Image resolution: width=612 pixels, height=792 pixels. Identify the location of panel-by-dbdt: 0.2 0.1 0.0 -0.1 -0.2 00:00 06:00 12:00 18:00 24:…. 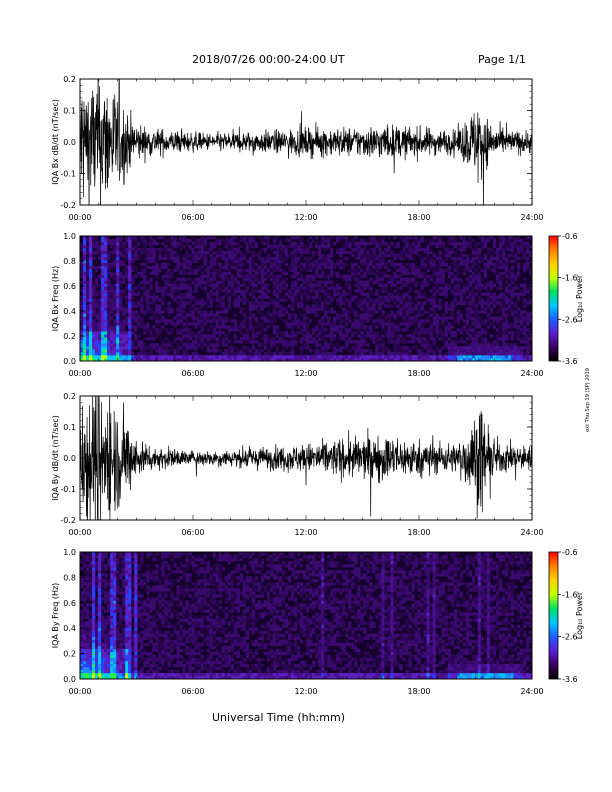
(297, 464).